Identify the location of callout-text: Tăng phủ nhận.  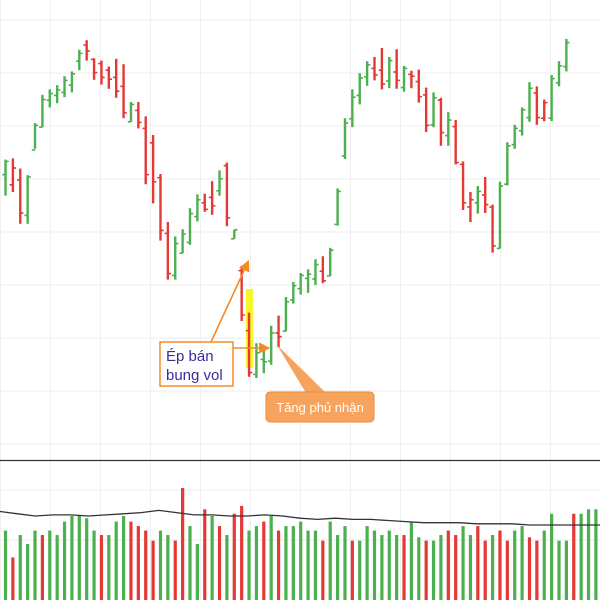
(319, 407).